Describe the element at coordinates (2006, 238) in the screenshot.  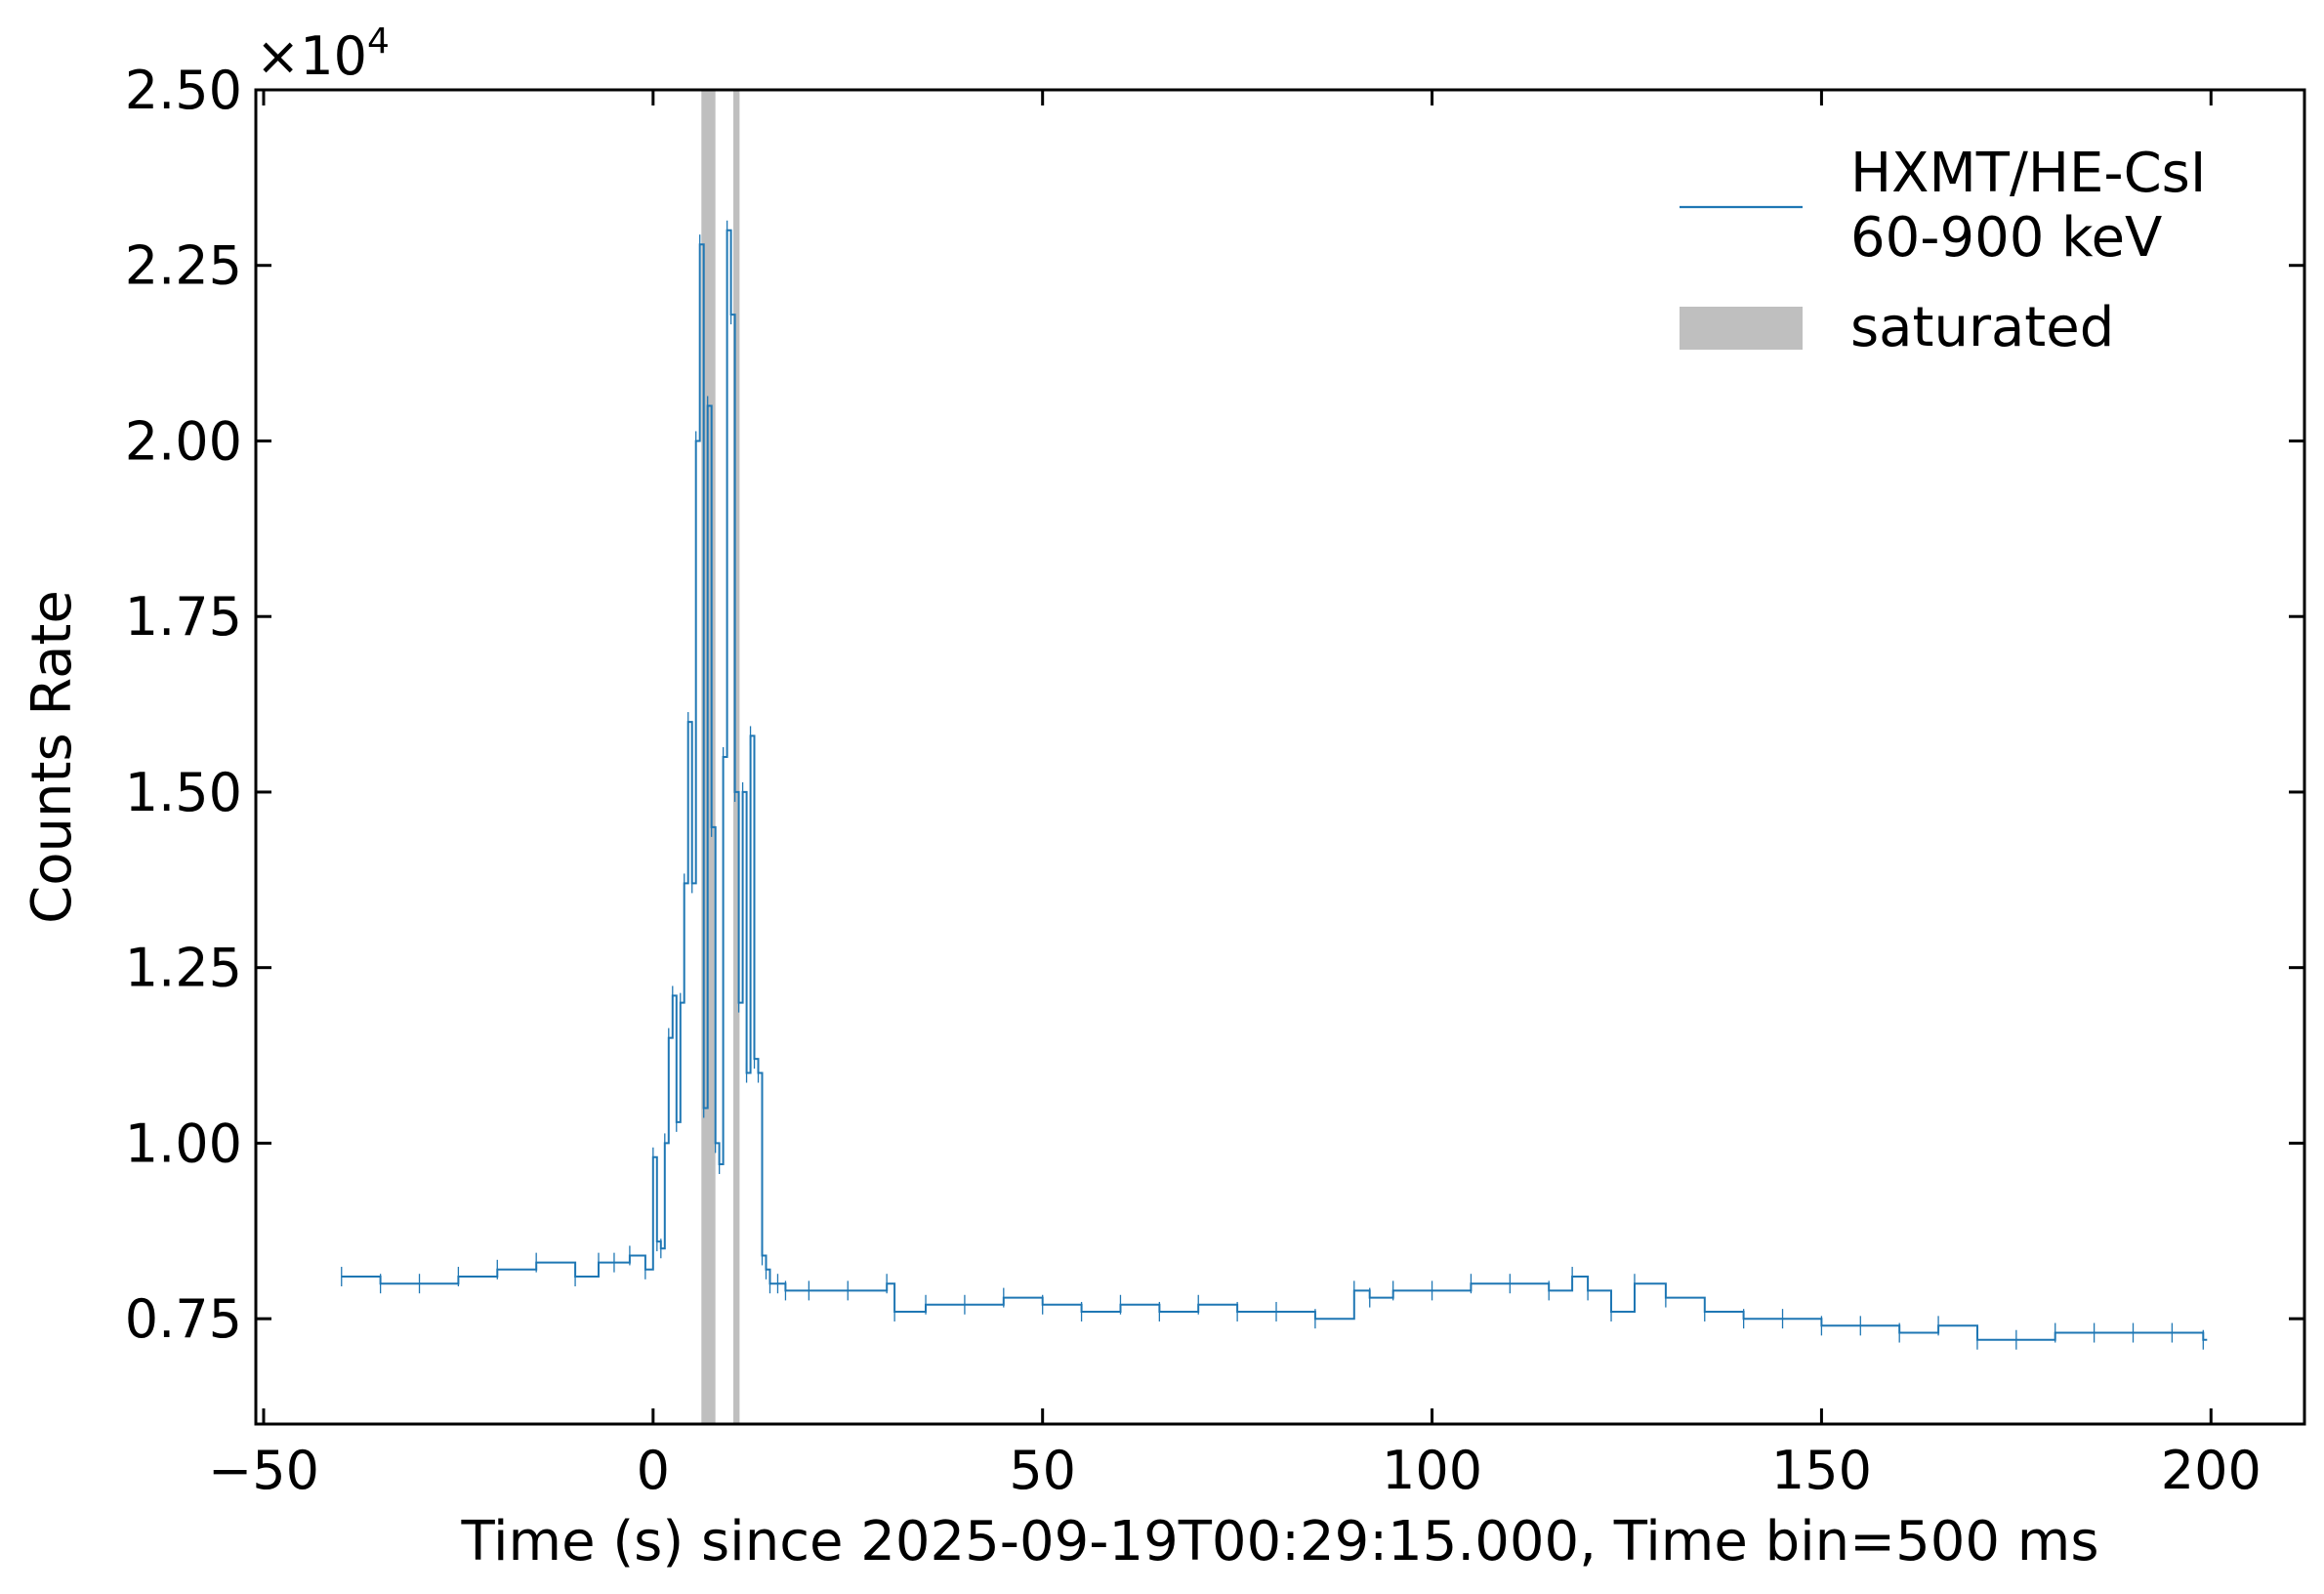
I see `legend-series-label-line2: 60-900 keV` at that location.